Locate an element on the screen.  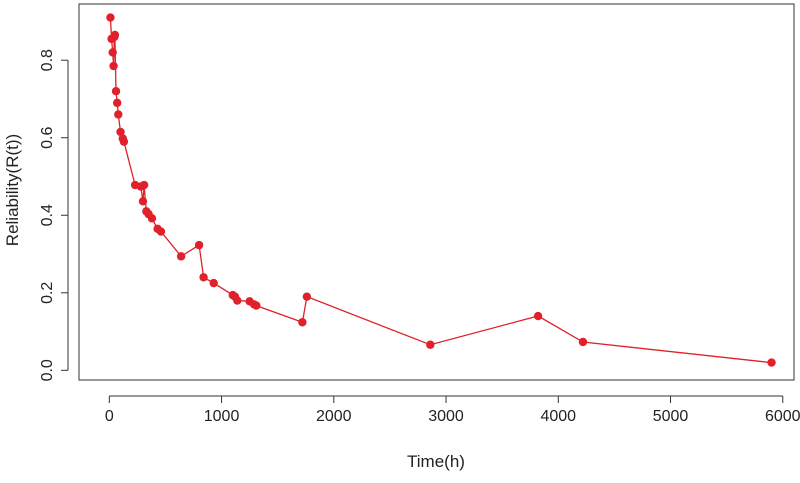
x-axis-label: Time(h) is located at coordinates (436, 461).